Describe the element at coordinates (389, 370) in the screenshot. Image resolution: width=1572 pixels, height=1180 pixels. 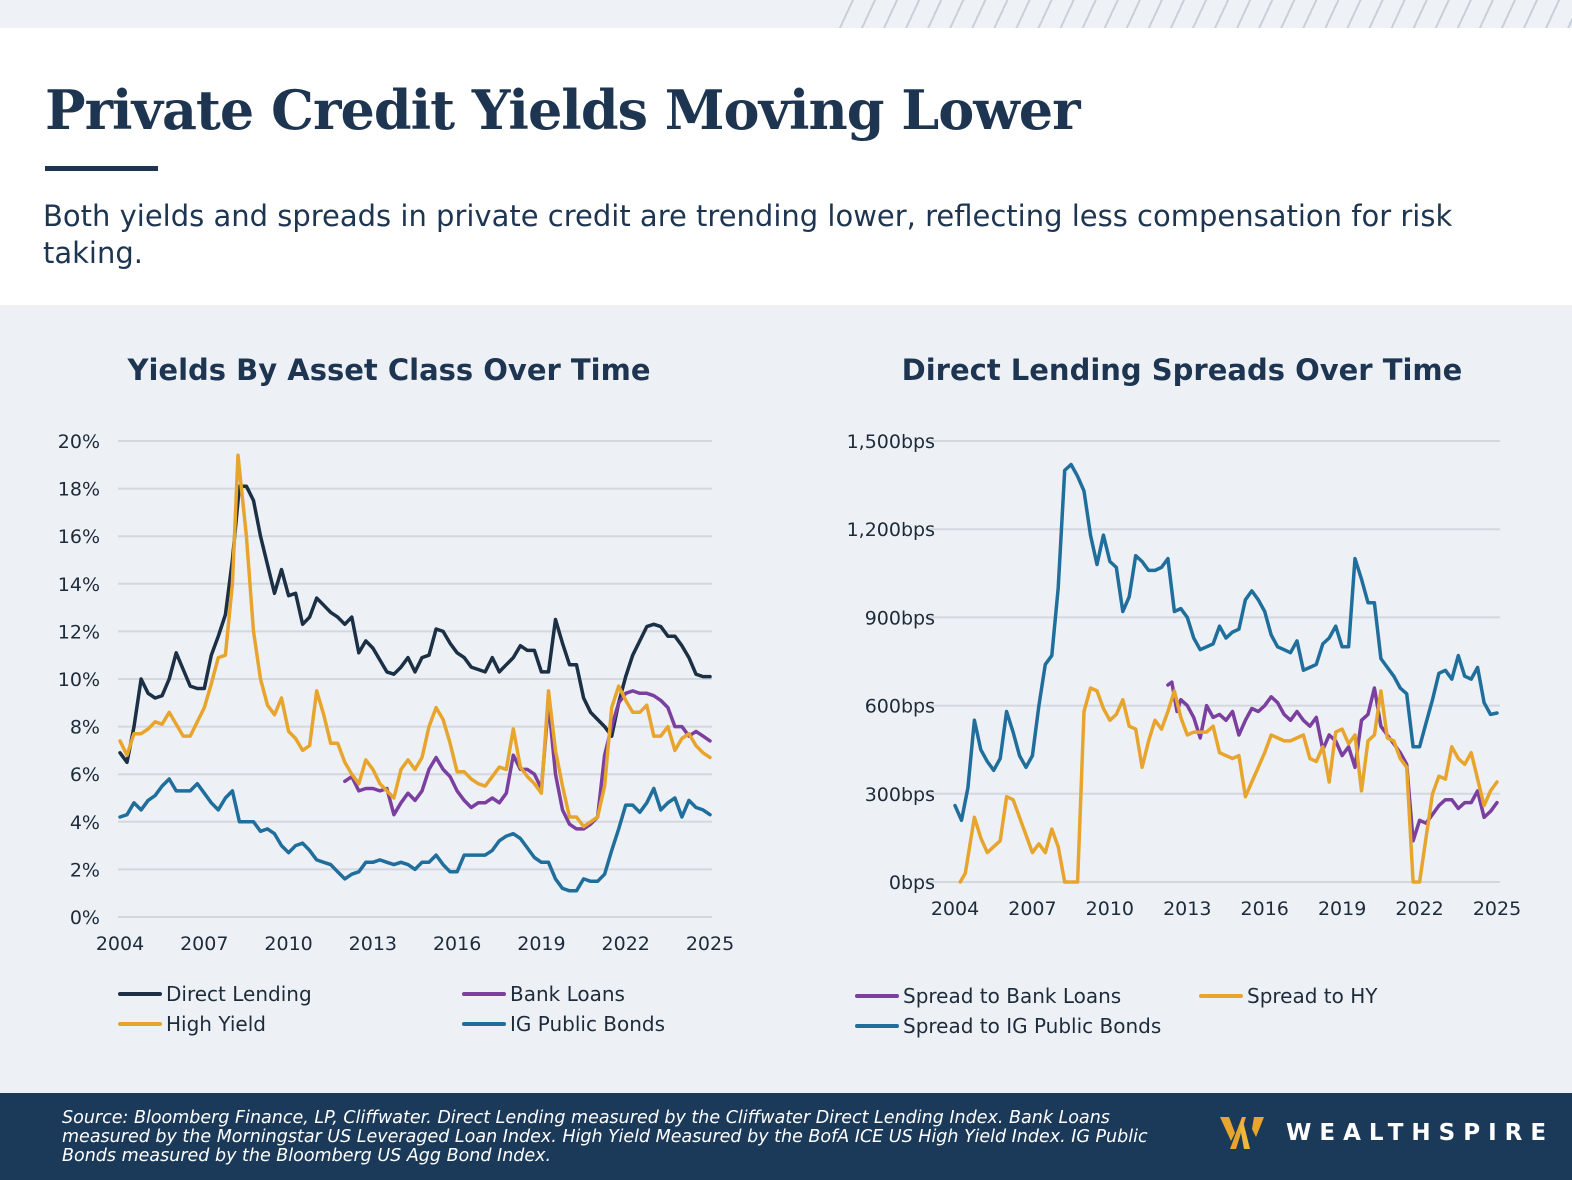
I see `chart-title-yields: Yields By Asset Class Over Time` at that location.